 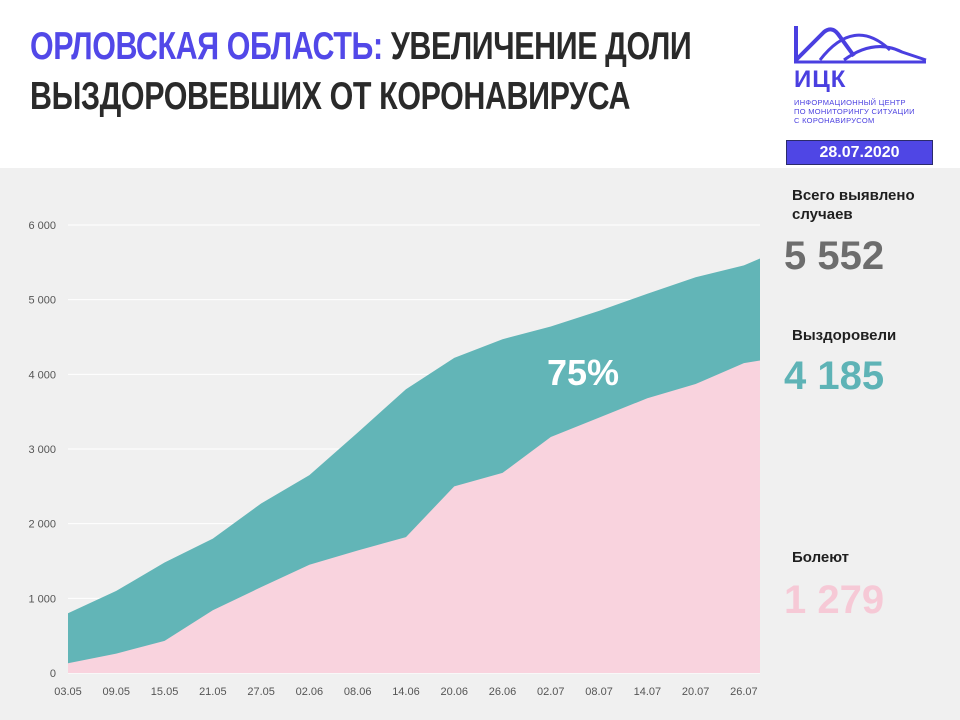 I want to click on y-tick-label: 0, so click(x=53, y=674).